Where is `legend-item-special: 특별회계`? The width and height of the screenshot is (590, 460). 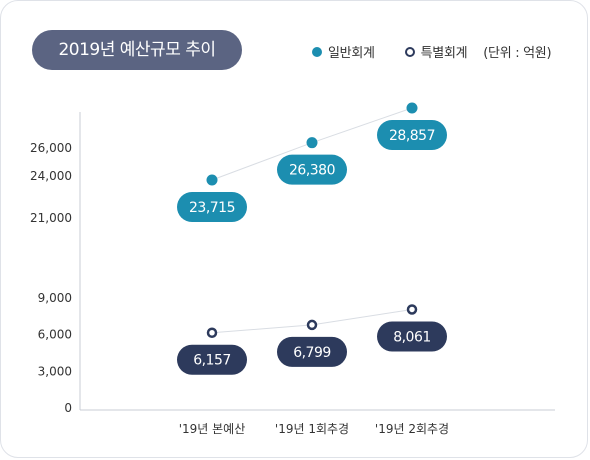
legend-item-special: 특별회계 is located at coordinates (436, 51).